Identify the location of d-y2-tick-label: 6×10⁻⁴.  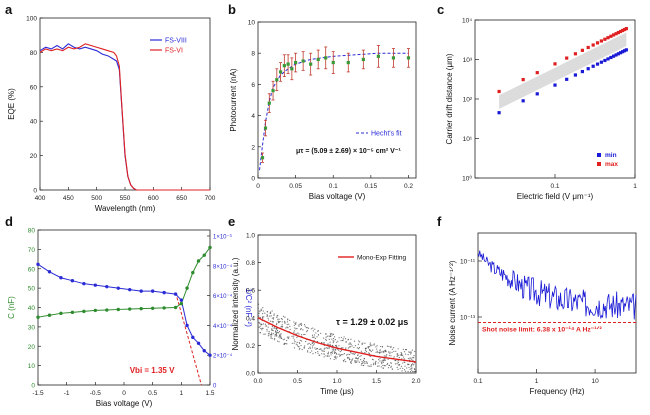
(223, 296).